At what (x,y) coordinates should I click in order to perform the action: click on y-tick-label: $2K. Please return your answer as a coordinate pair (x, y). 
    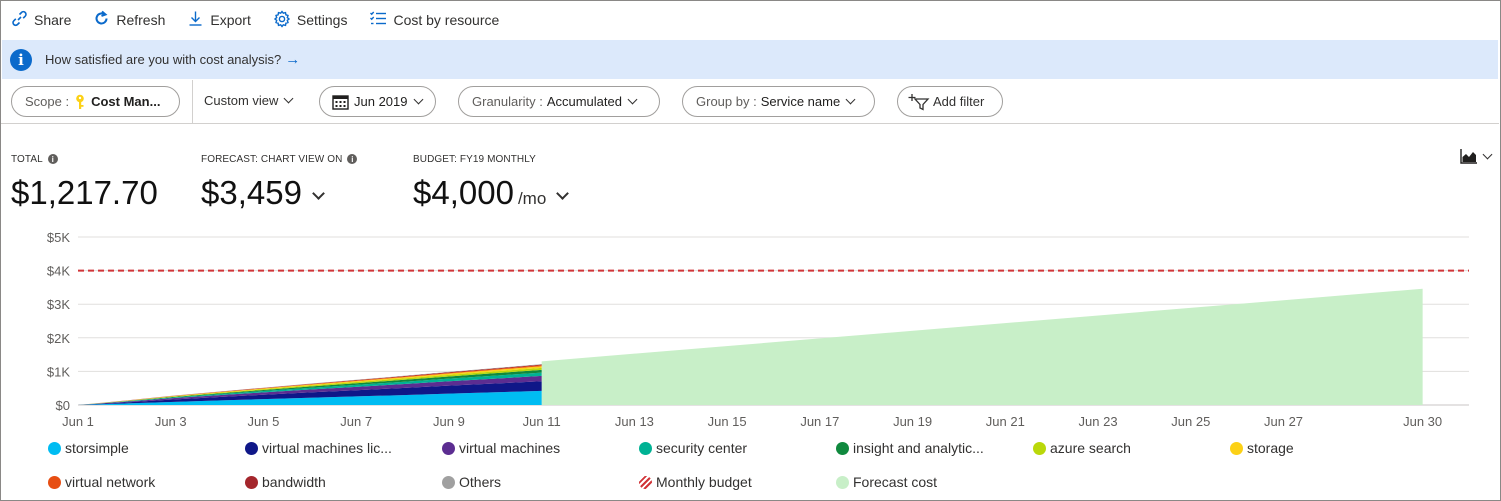
    Looking at the image, I should click on (58, 338).